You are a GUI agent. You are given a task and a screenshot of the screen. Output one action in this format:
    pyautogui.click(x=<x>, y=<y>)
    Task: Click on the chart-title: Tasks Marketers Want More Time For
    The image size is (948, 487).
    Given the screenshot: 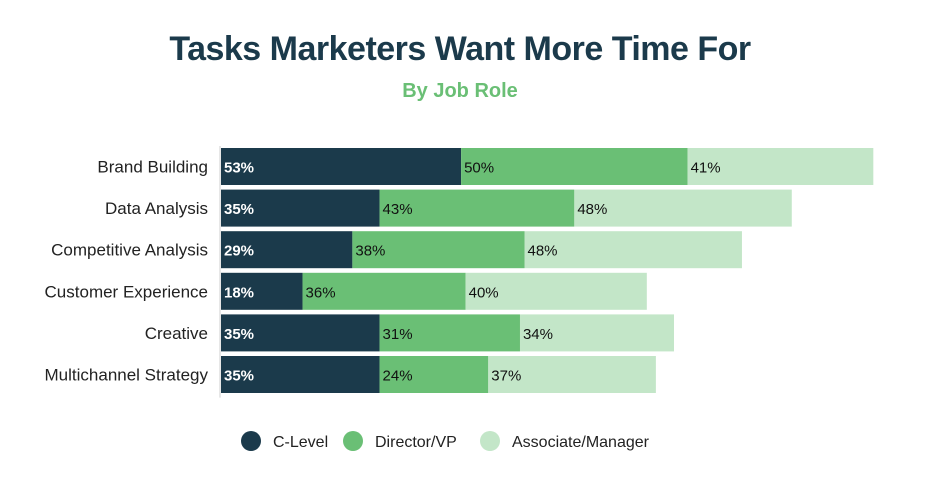 What is the action you would take?
    pyautogui.click(x=460, y=49)
    